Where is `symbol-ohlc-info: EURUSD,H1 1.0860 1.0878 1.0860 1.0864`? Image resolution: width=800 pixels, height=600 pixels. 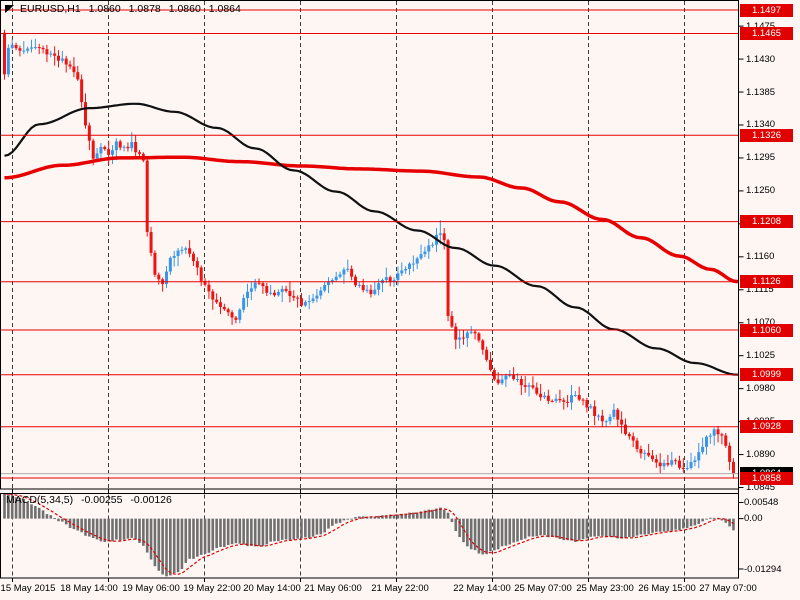 symbol-ohlc-info: EURUSD,H1 1.0860 1.0878 1.0860 1.0864 is located at coordinates (125, 9).